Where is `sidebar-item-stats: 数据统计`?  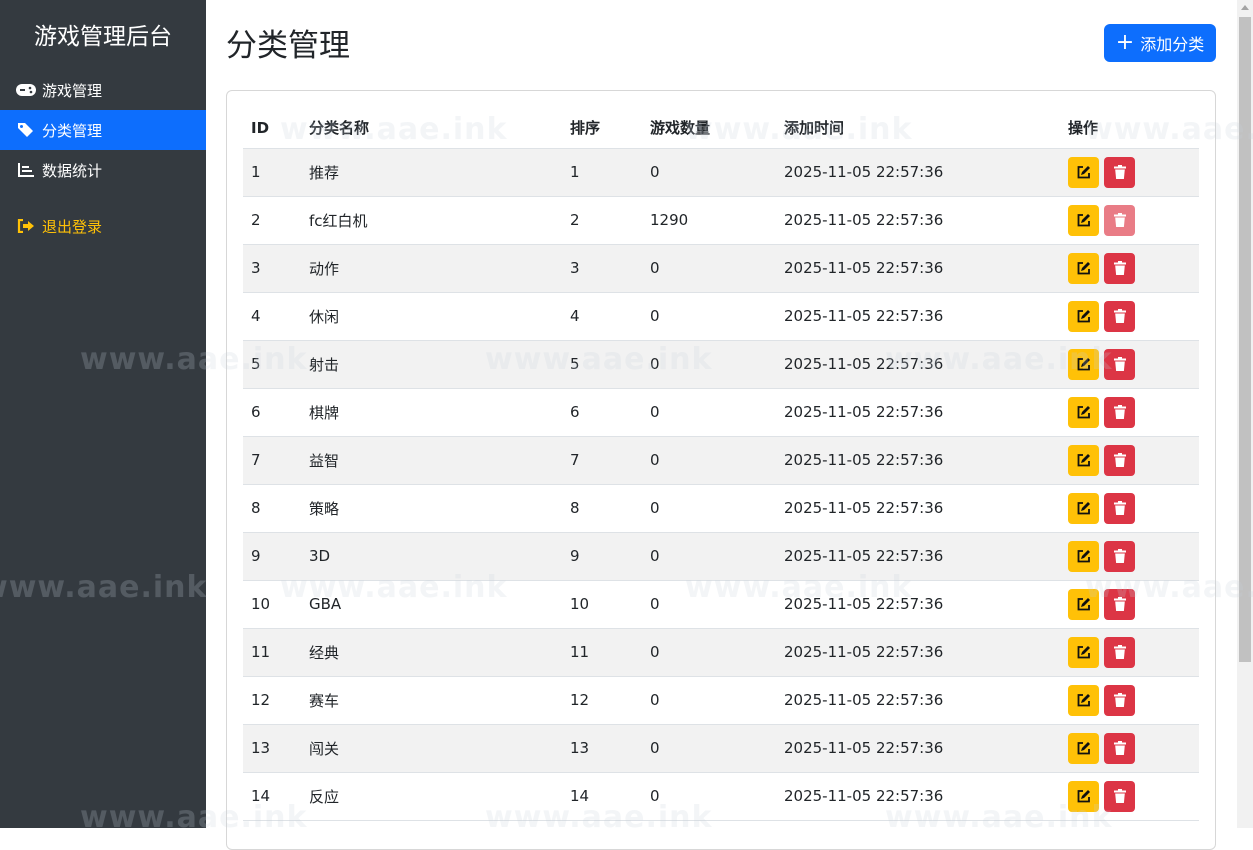 sidebar-item-stats: 数据统计 is located at coordinates (103, 170).